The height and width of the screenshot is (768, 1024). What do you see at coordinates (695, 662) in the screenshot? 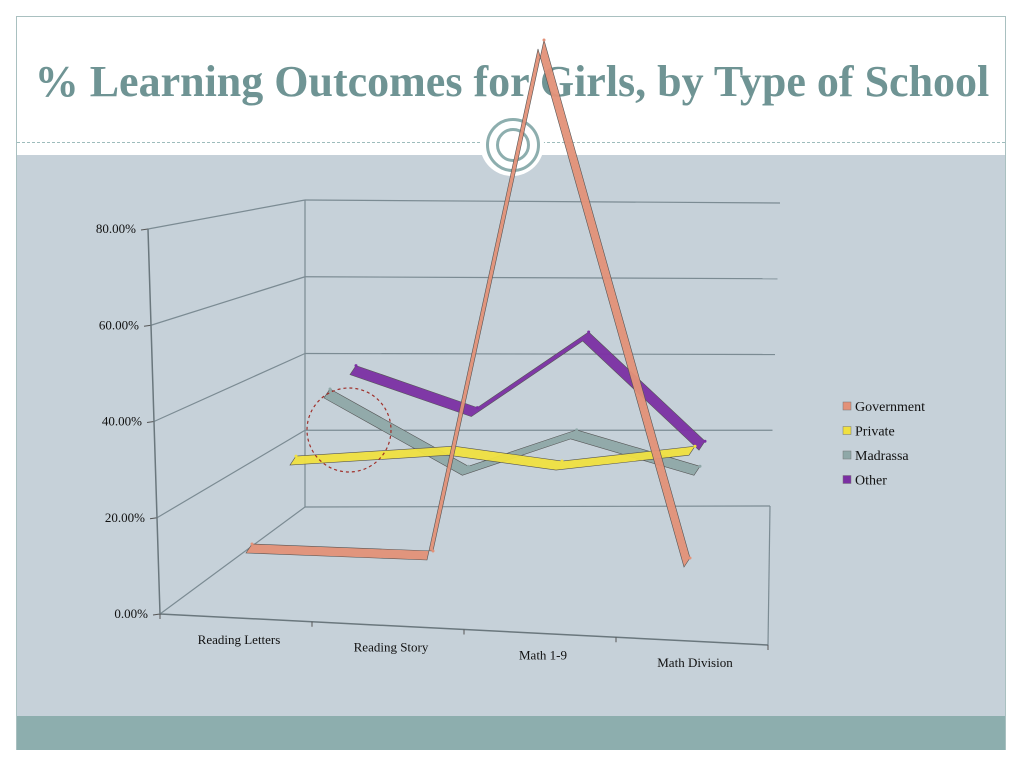
I see `x-tick-label: Math Division` at bounding box center [695, 662].